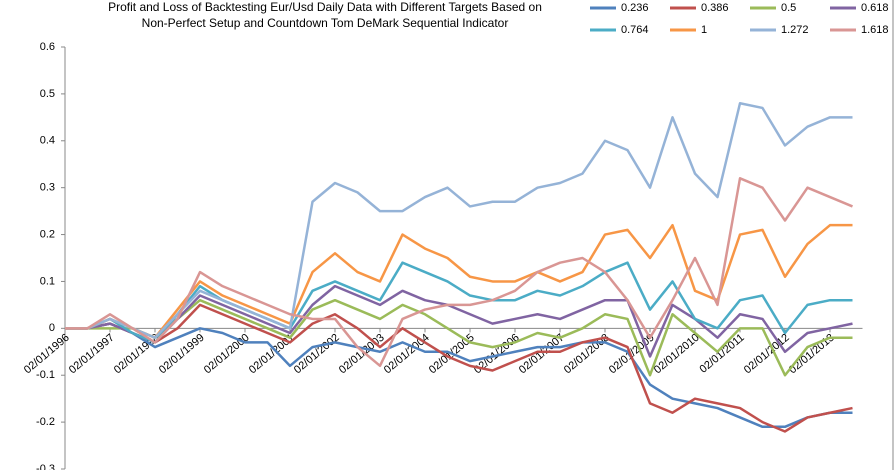 The width and height of the screenshot is (895, 470). What do you see at coordinates (47, 141) in the screenshot?
I see `y-tick-label: 0.4` at bounding box center [47, 141].